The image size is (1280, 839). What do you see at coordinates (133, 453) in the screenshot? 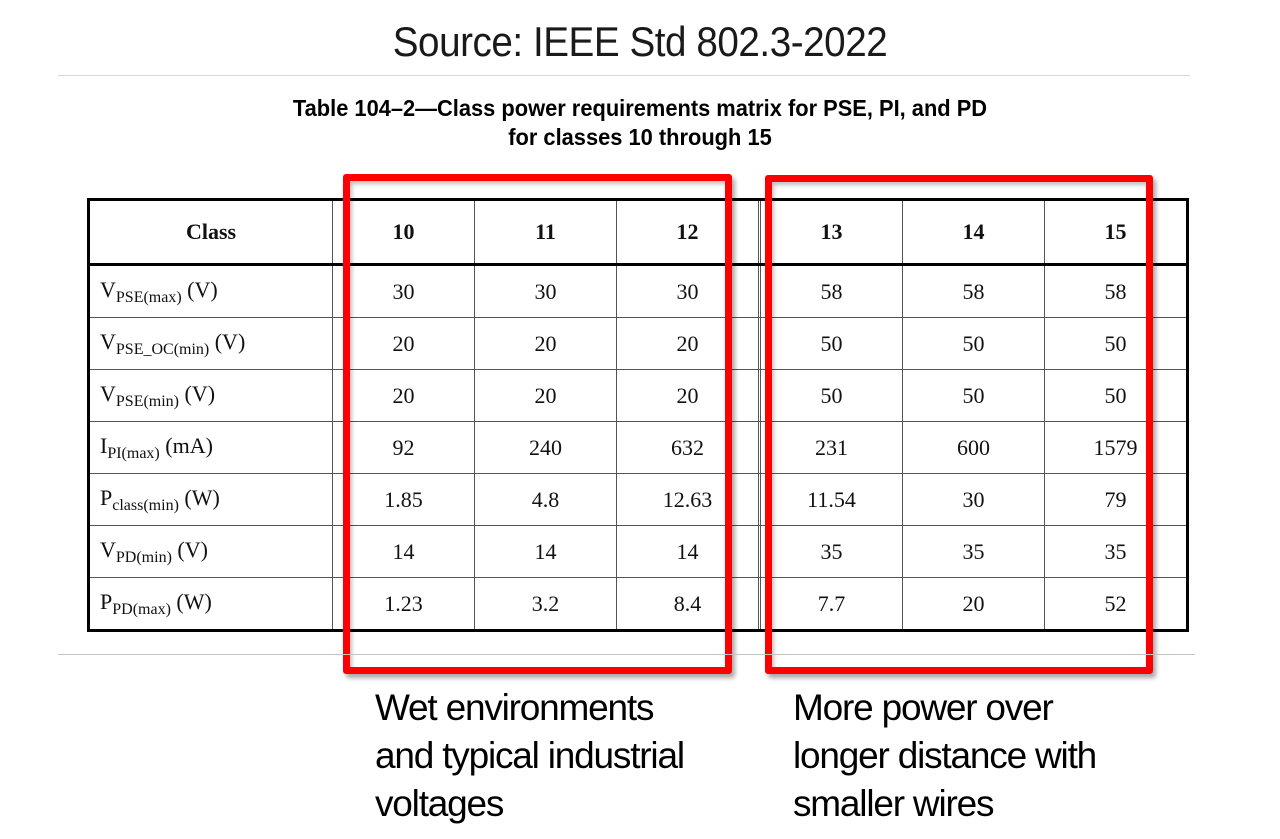
I see `parameter-subscript: PI(max)` at bounding box center [133, 453].